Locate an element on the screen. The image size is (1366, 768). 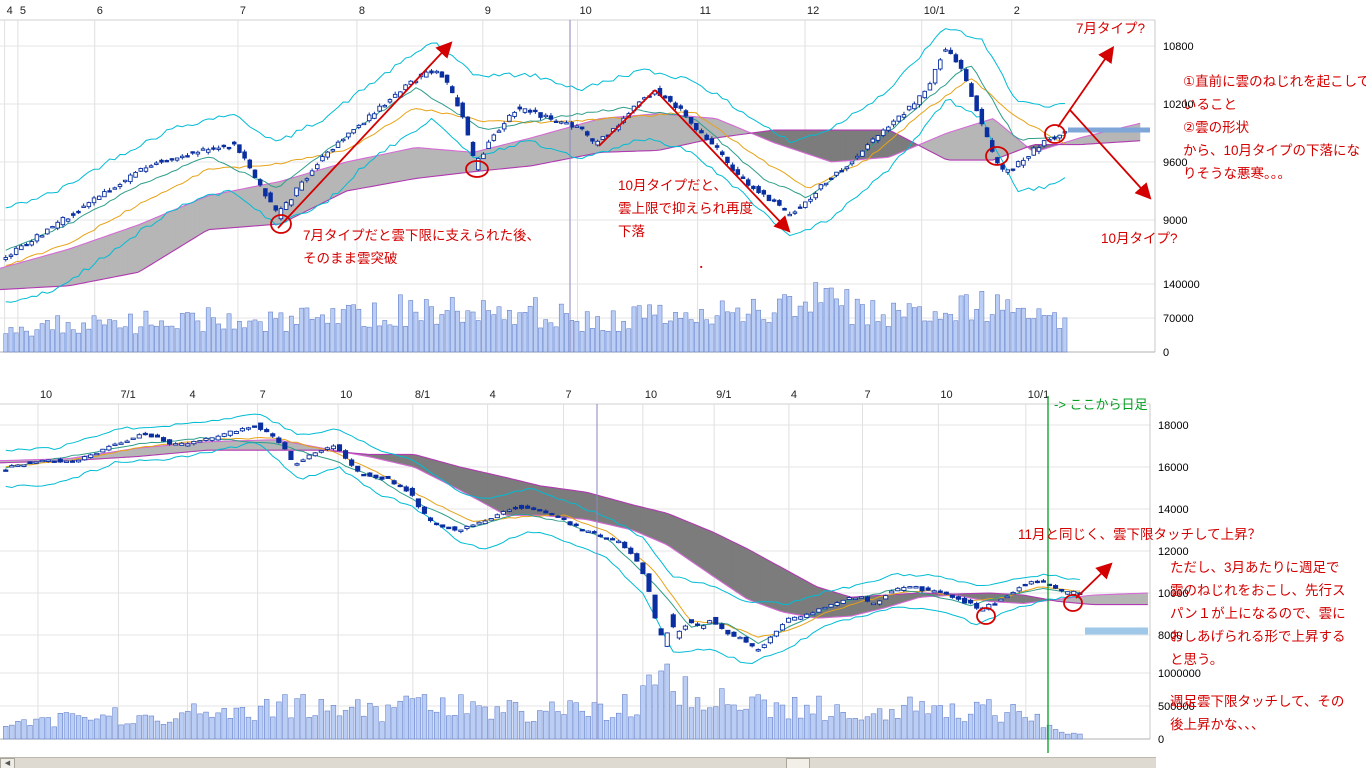
annotation-text: 雲上限で抑えられ再度 is located at coordinates (685, 208).